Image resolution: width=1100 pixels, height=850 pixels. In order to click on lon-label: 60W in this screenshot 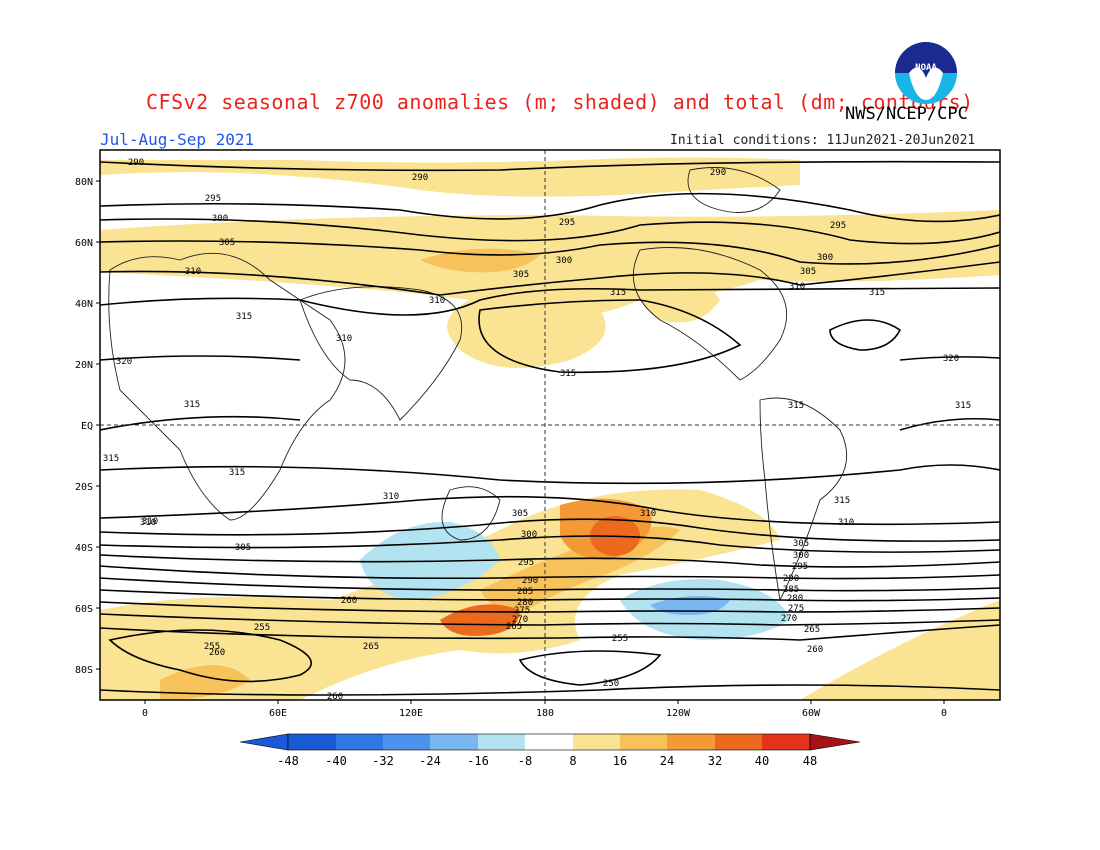, I will do `click(811, 713)`.